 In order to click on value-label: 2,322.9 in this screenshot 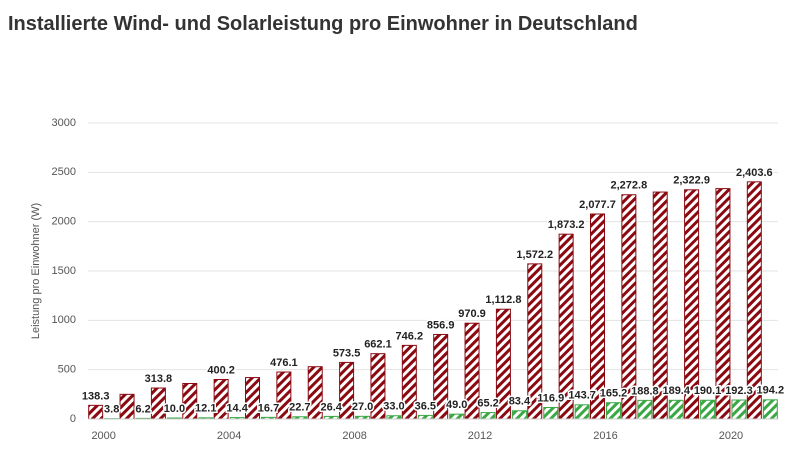, I will do `click(691, 181)`.